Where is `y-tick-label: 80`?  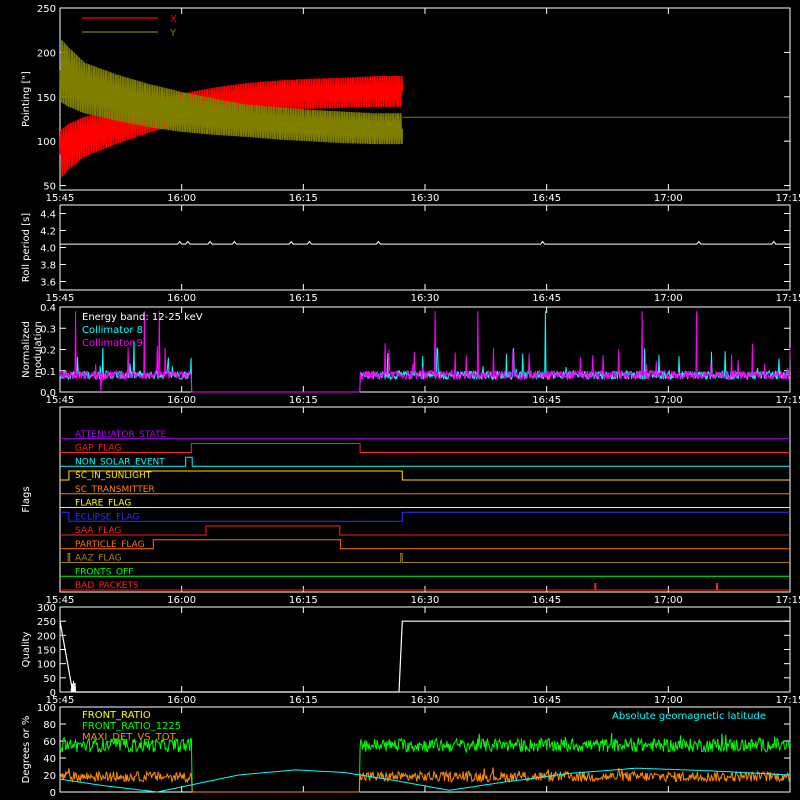 y-tick-label: 80 is located at coordinates (49, 725).